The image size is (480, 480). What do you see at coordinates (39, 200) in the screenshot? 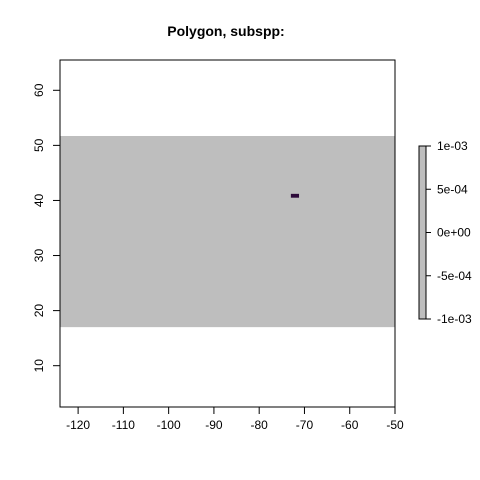
I see `y-tick-label: 40` at bounding box center [39, 200].